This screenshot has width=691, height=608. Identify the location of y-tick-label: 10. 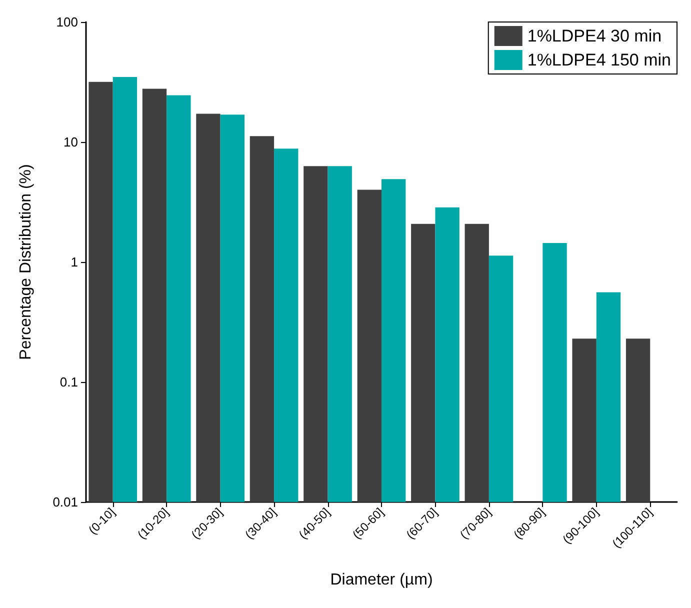
(71, 142).